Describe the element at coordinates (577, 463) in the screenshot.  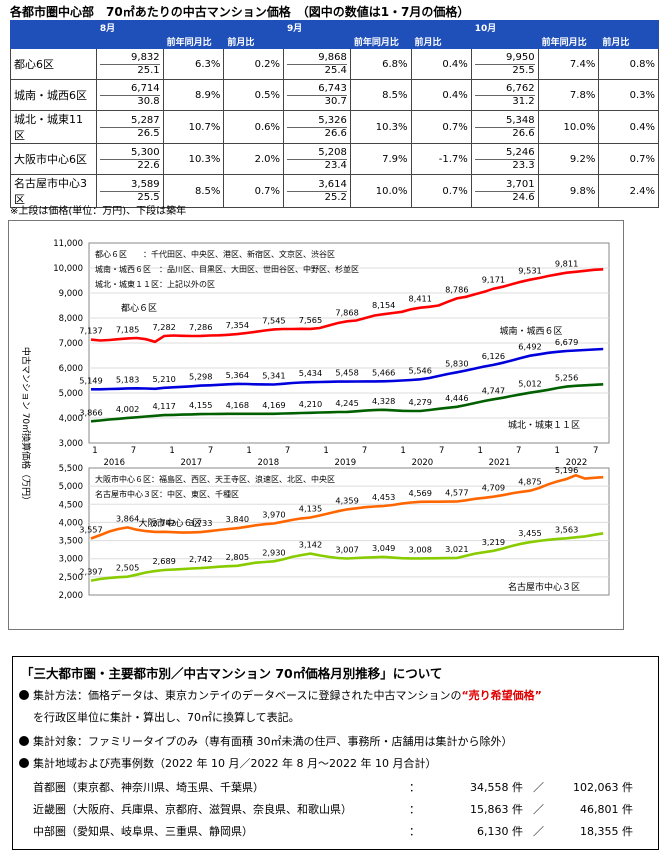
I see `x-year-label: 2022` at that location.